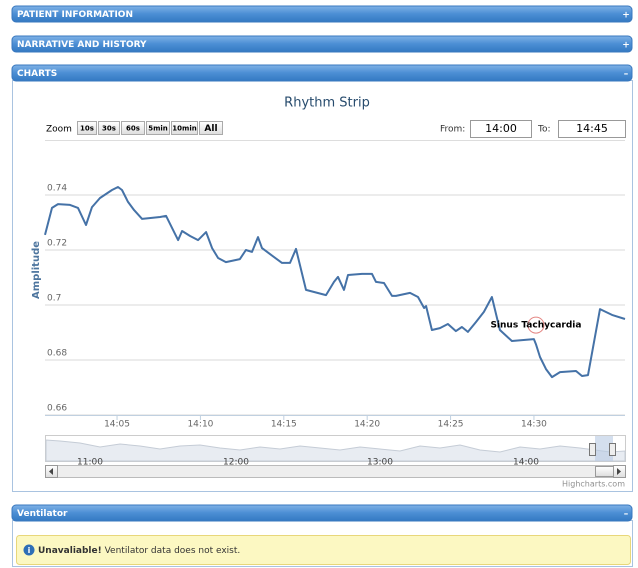  What do you see at coordinates (57, 244) in the screenshot?
I see `y-tick-label: 0.72` at bounding box center [57, 244].